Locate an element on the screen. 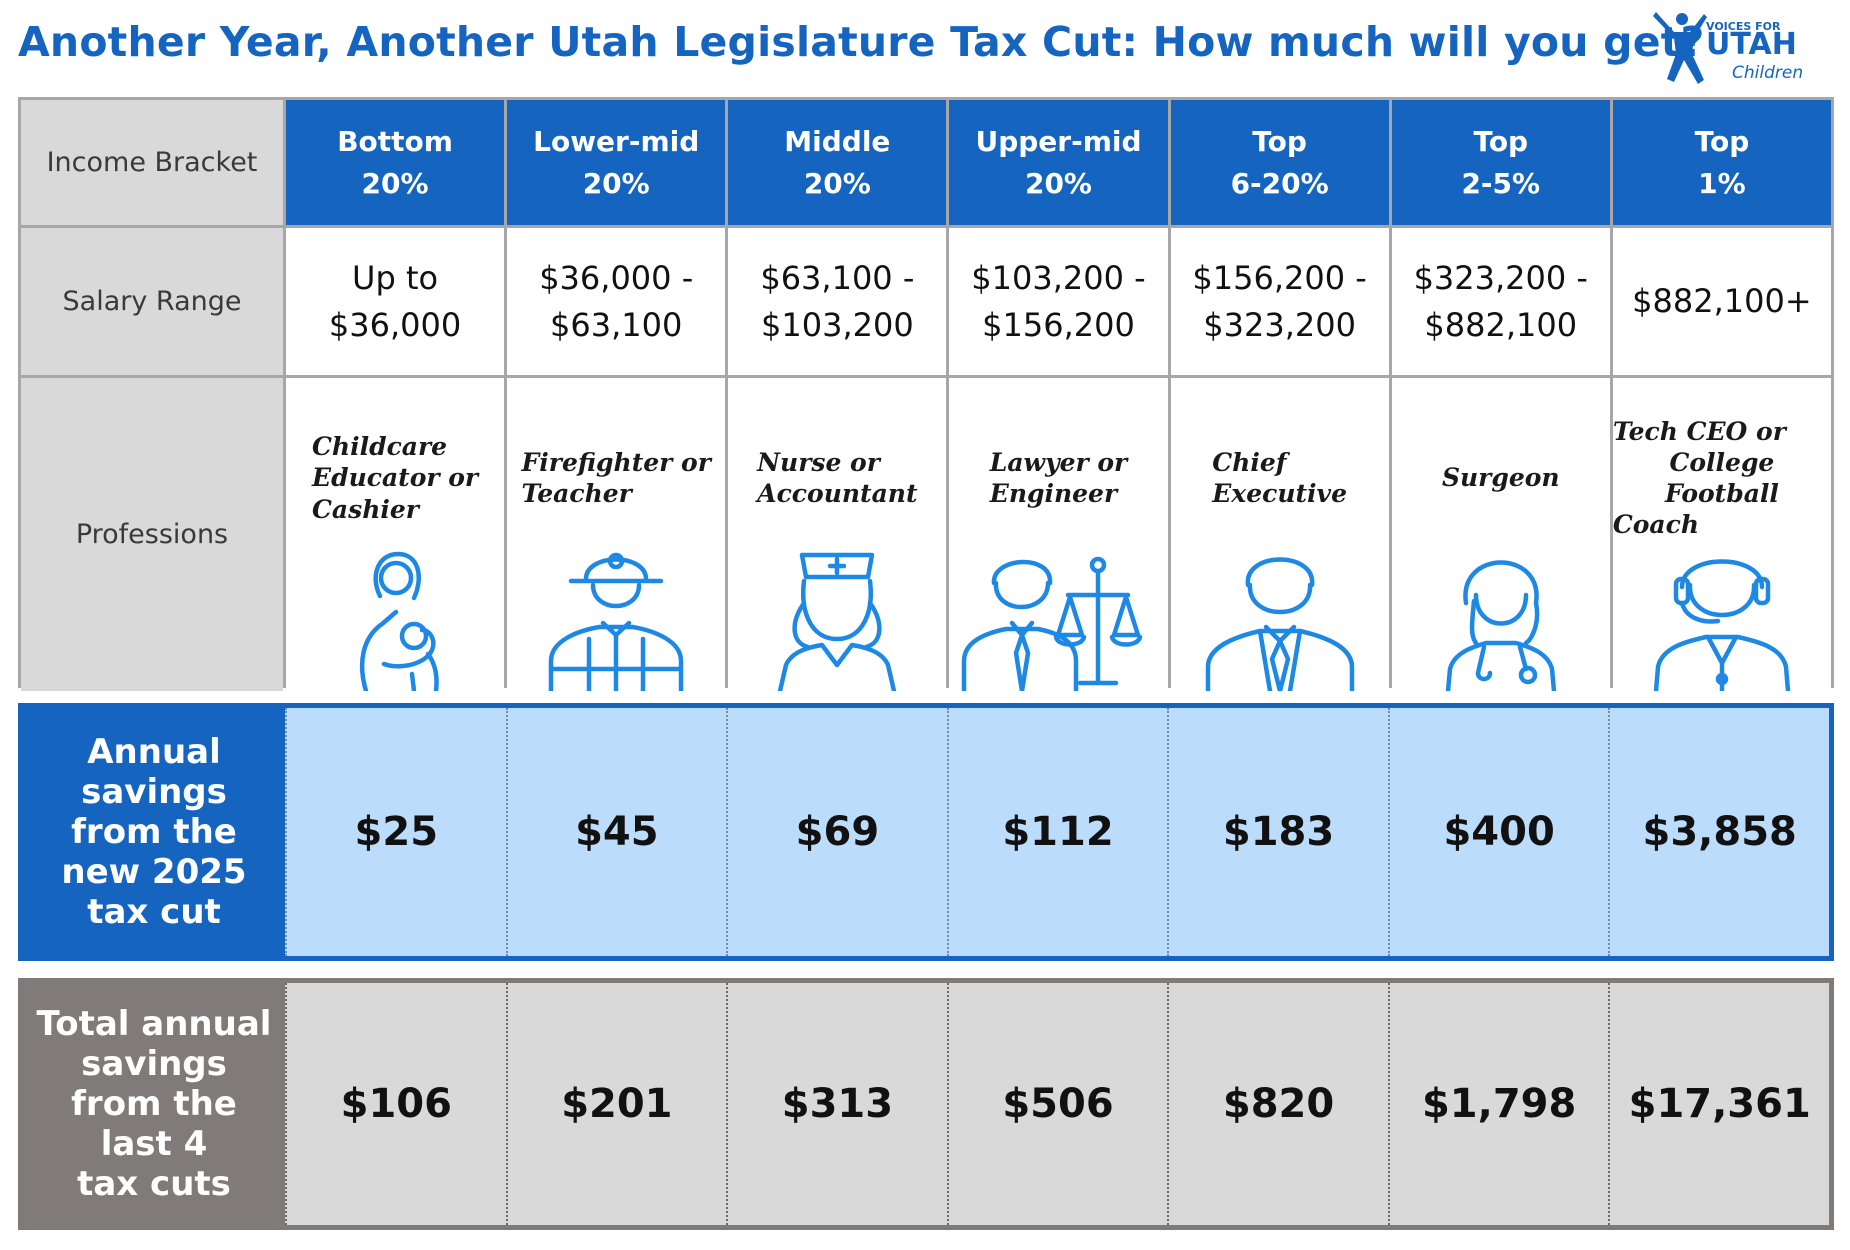 This screenshot has width=1850, height=1250. profession-text: Tech CEO or College Football Coach is located at coordinates (1699, 478).